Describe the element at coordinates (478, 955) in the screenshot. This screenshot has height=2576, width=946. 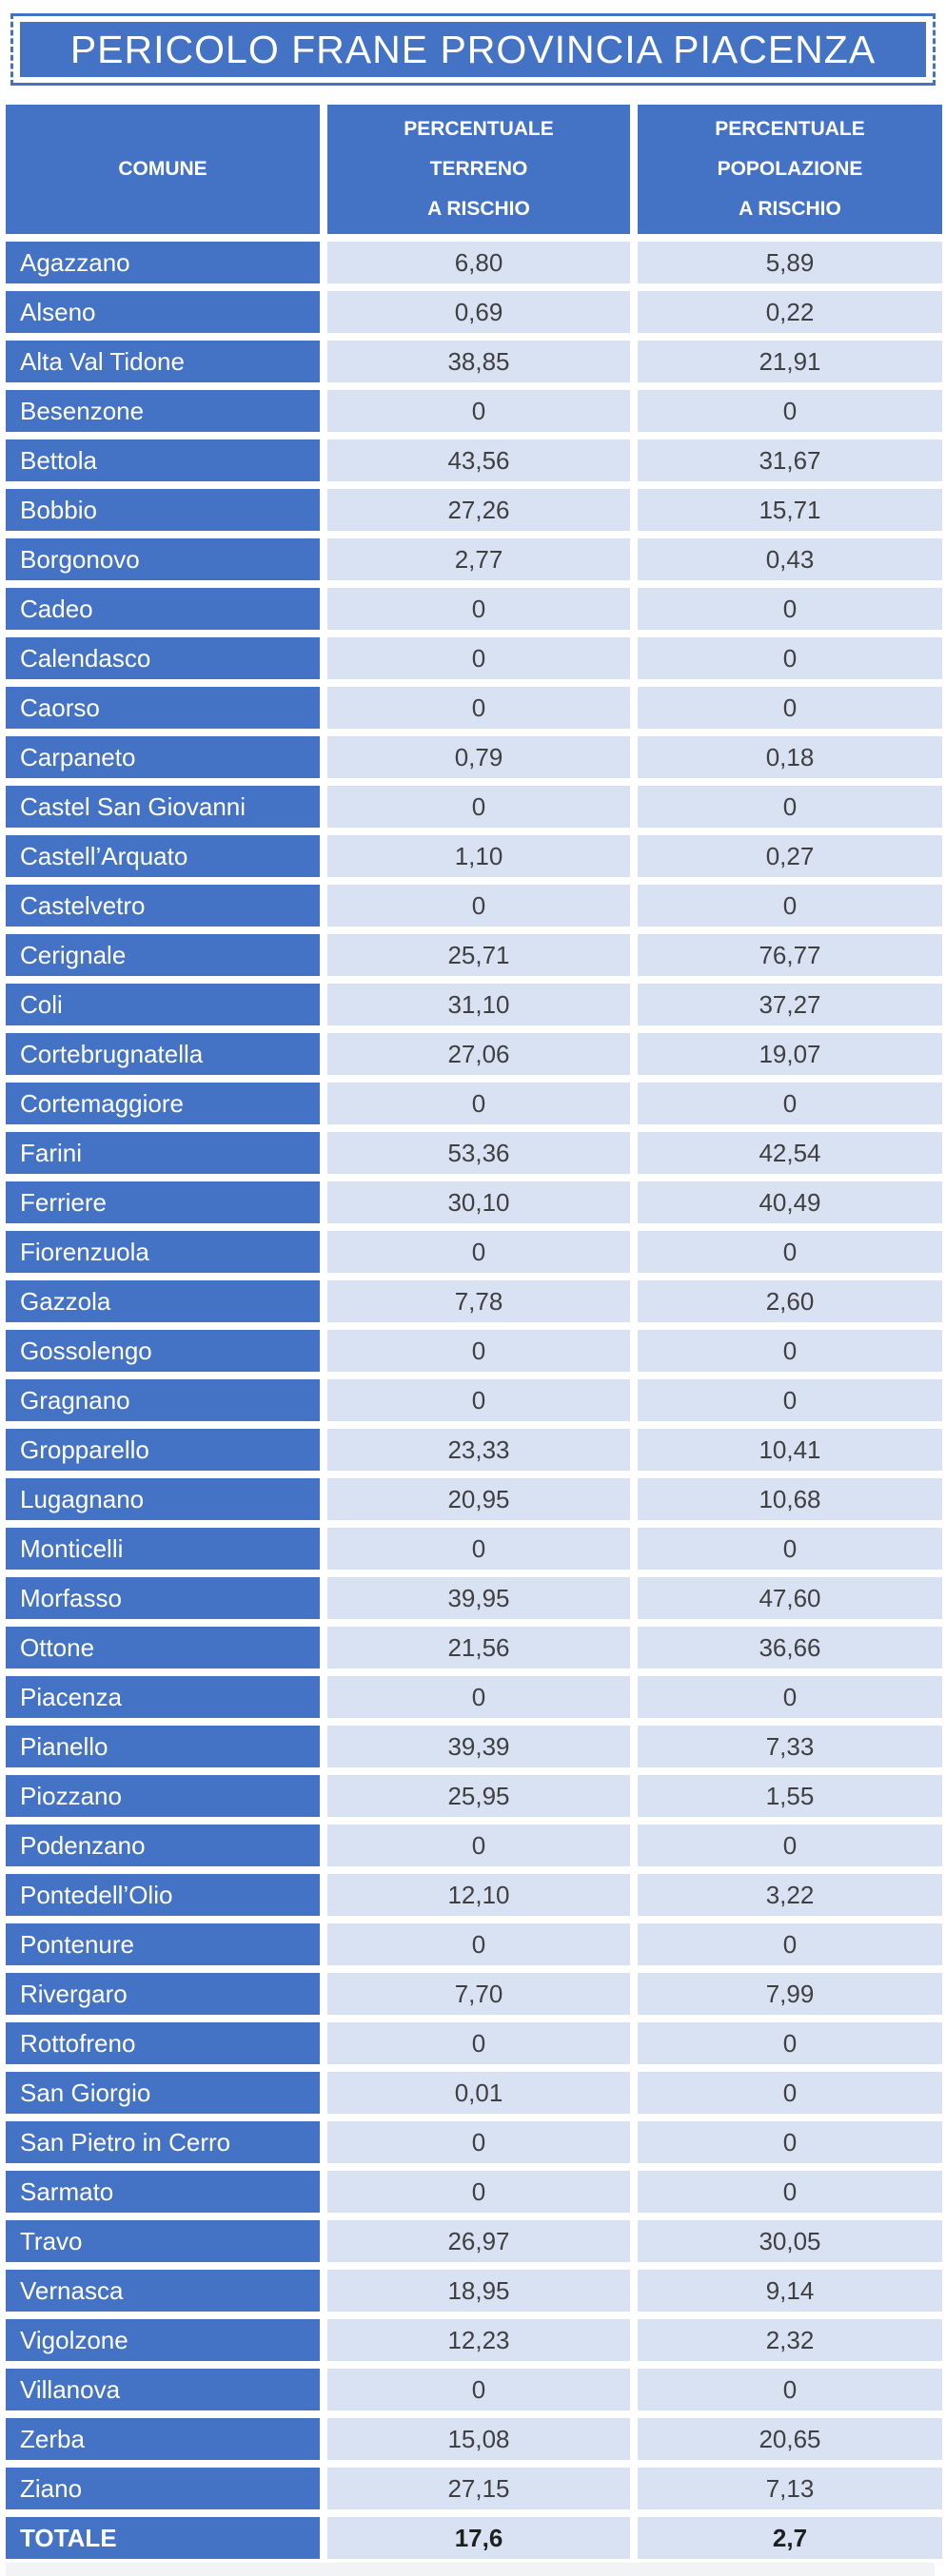
I see `terreno-value: 25,71` at that location.